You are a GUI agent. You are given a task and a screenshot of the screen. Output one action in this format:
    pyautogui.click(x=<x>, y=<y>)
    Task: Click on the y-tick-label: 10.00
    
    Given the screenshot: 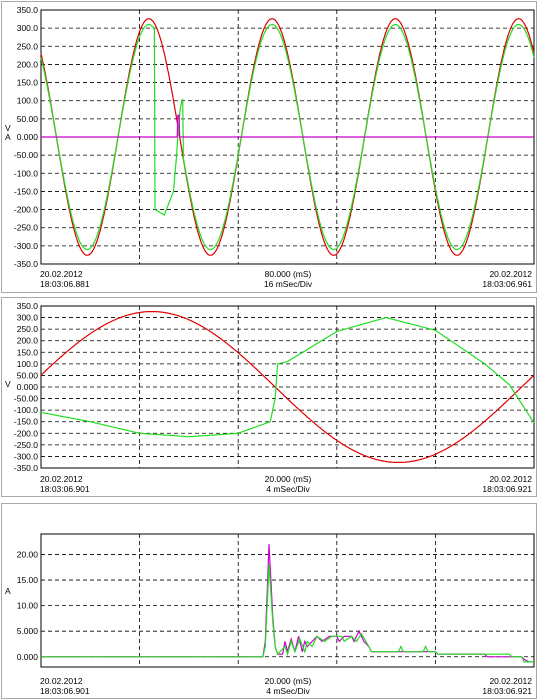 What is the action you would take?
    pyautogui.click(x=28, y=606)
    